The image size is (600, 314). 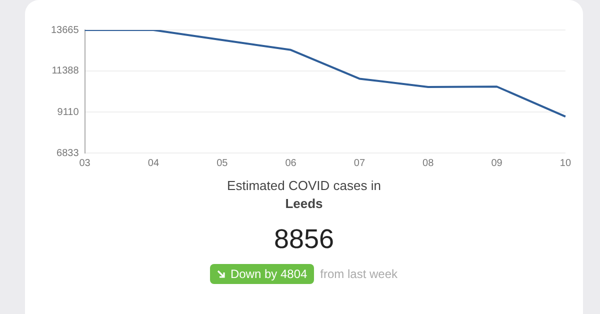 I want to click on y-tick-label: 9110, so click(x=68, y=112).